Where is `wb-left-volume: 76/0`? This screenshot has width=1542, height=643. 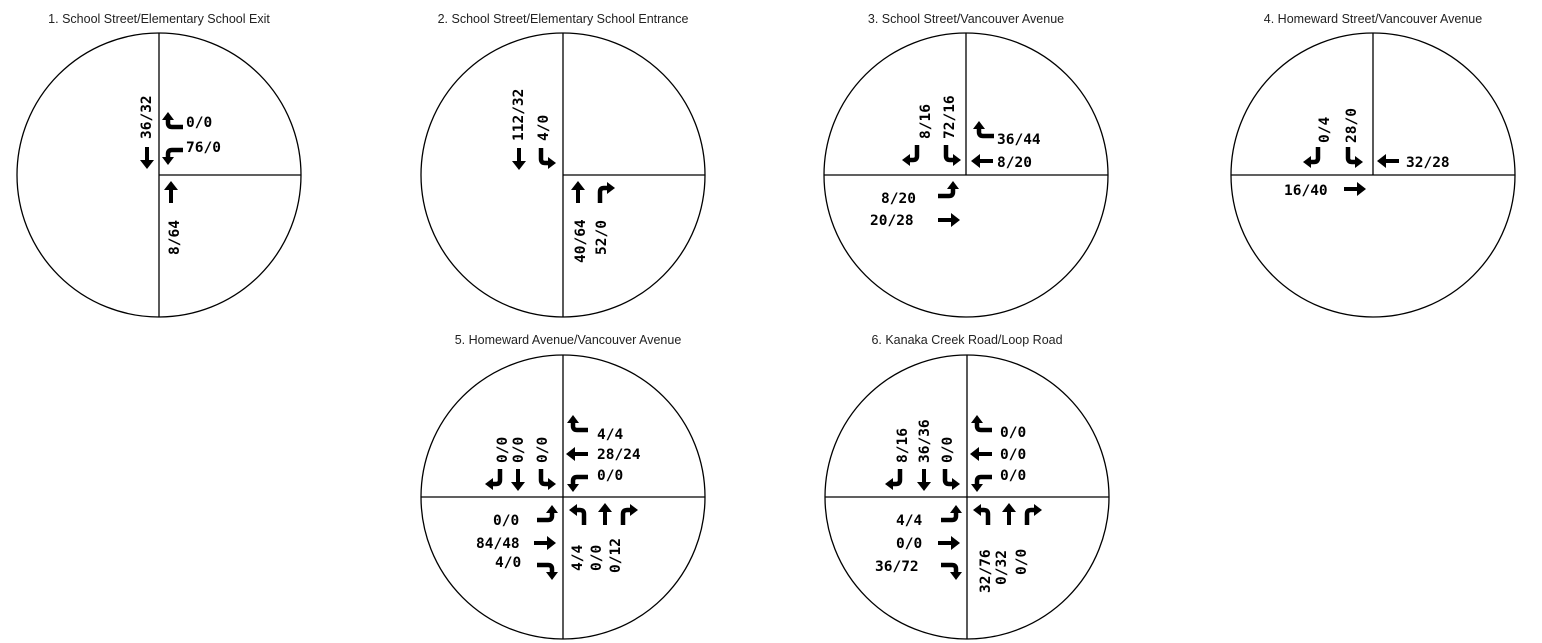
wb-left-volume: 76/0 is located at coordinates (203, 148).